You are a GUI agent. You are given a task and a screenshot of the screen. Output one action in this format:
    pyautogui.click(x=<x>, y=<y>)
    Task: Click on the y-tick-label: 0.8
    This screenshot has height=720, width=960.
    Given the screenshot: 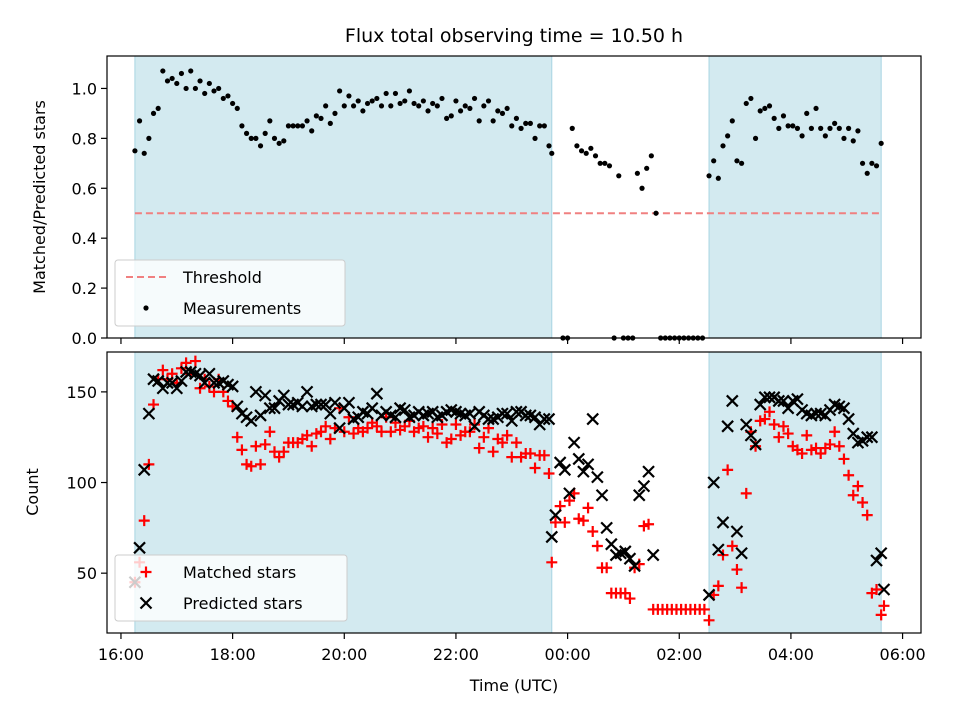 What is the action you would take?
    pyautogui.click(x=84, y=138)
    